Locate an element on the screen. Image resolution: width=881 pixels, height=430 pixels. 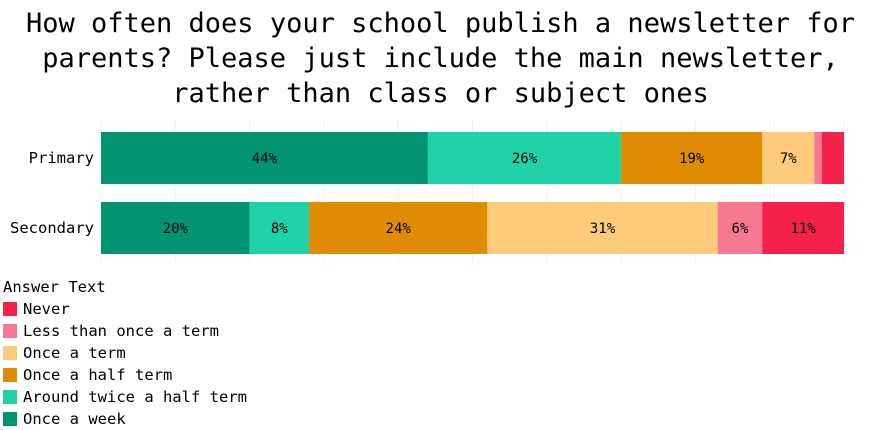
data-label: 24% is located at coordinates (399, 229).